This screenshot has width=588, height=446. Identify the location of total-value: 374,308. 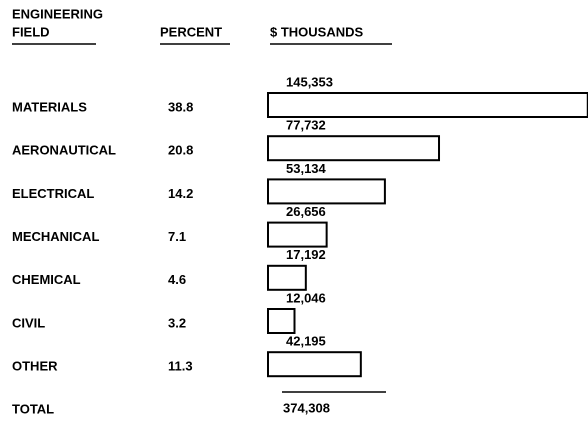
(306, 407).